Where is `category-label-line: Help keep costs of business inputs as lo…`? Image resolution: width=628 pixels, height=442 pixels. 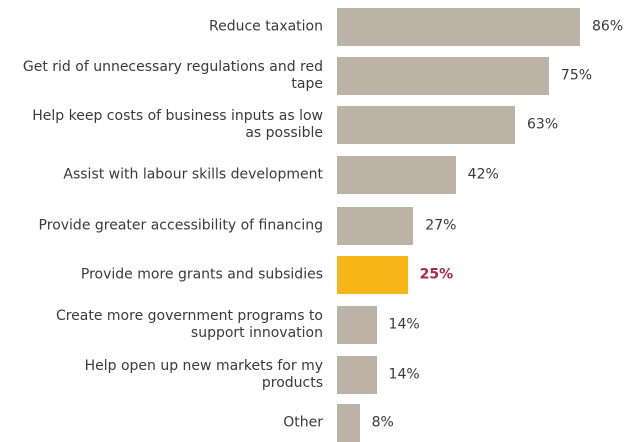 category-label-line: Help keep costs of business inputs as lo… is located at coordinates (177, 116).